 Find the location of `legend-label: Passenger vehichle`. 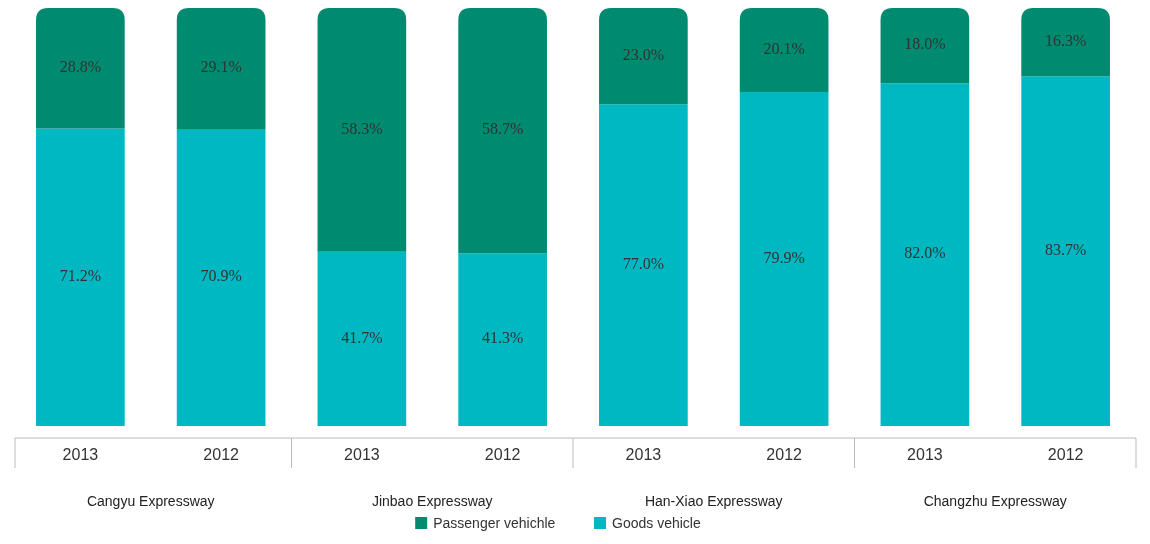

legend-label: Passenger vehichle is located at coordinates (494, 523).